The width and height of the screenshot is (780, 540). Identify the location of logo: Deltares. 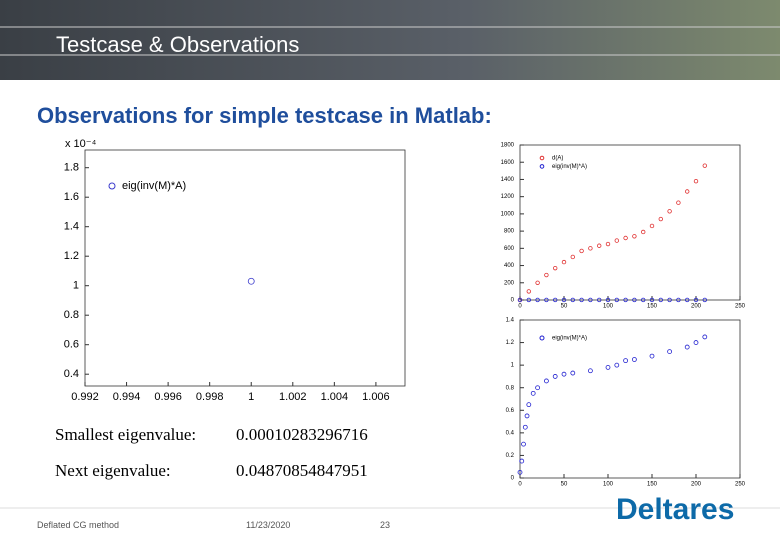
(675, 509).